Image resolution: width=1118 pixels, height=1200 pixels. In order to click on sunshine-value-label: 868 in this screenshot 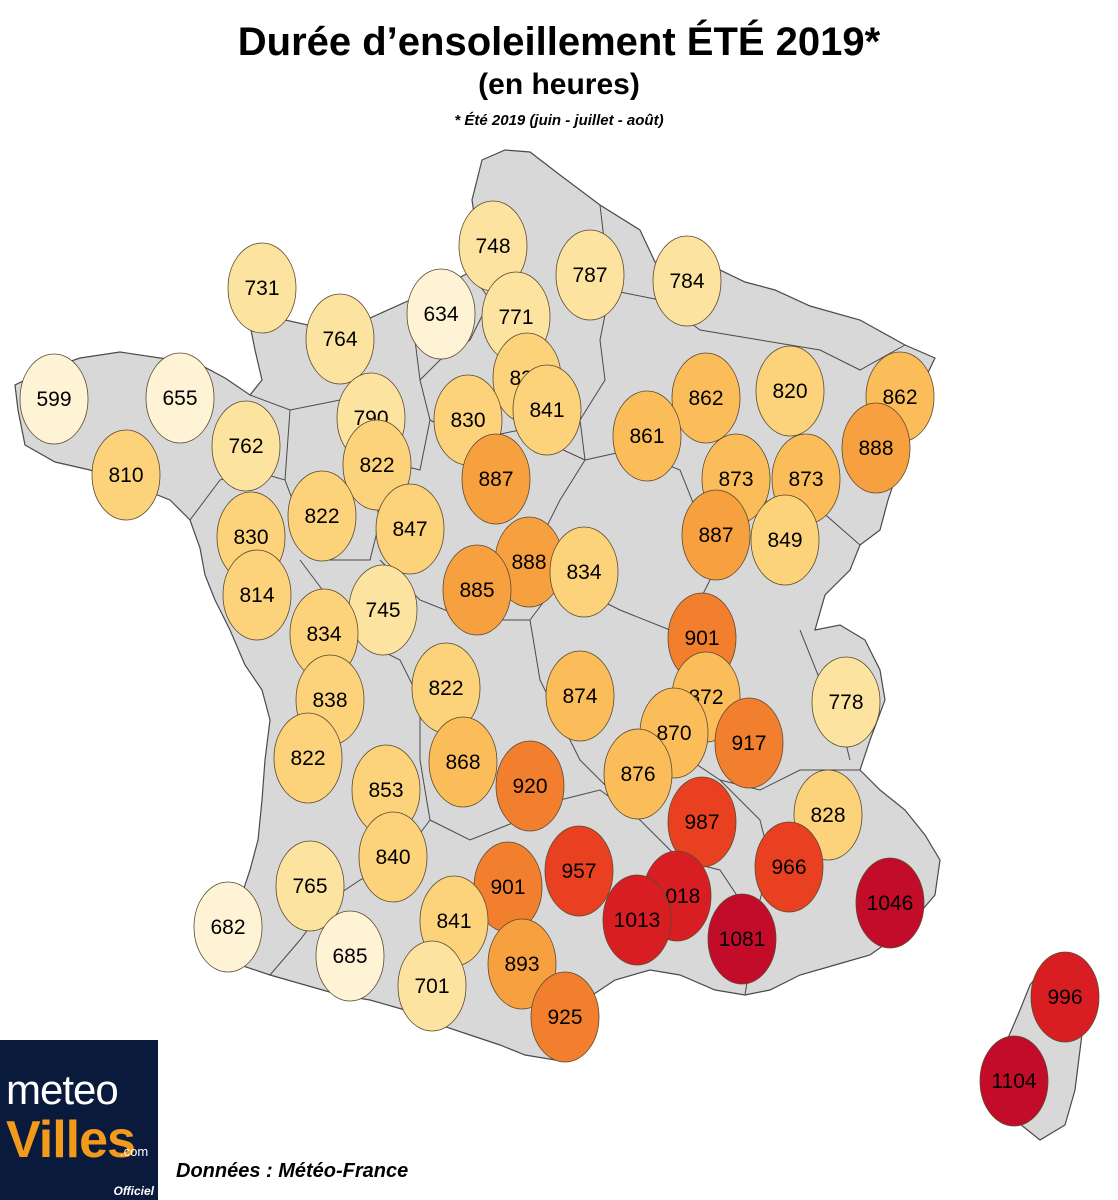, I will do `click(462, 762)`.